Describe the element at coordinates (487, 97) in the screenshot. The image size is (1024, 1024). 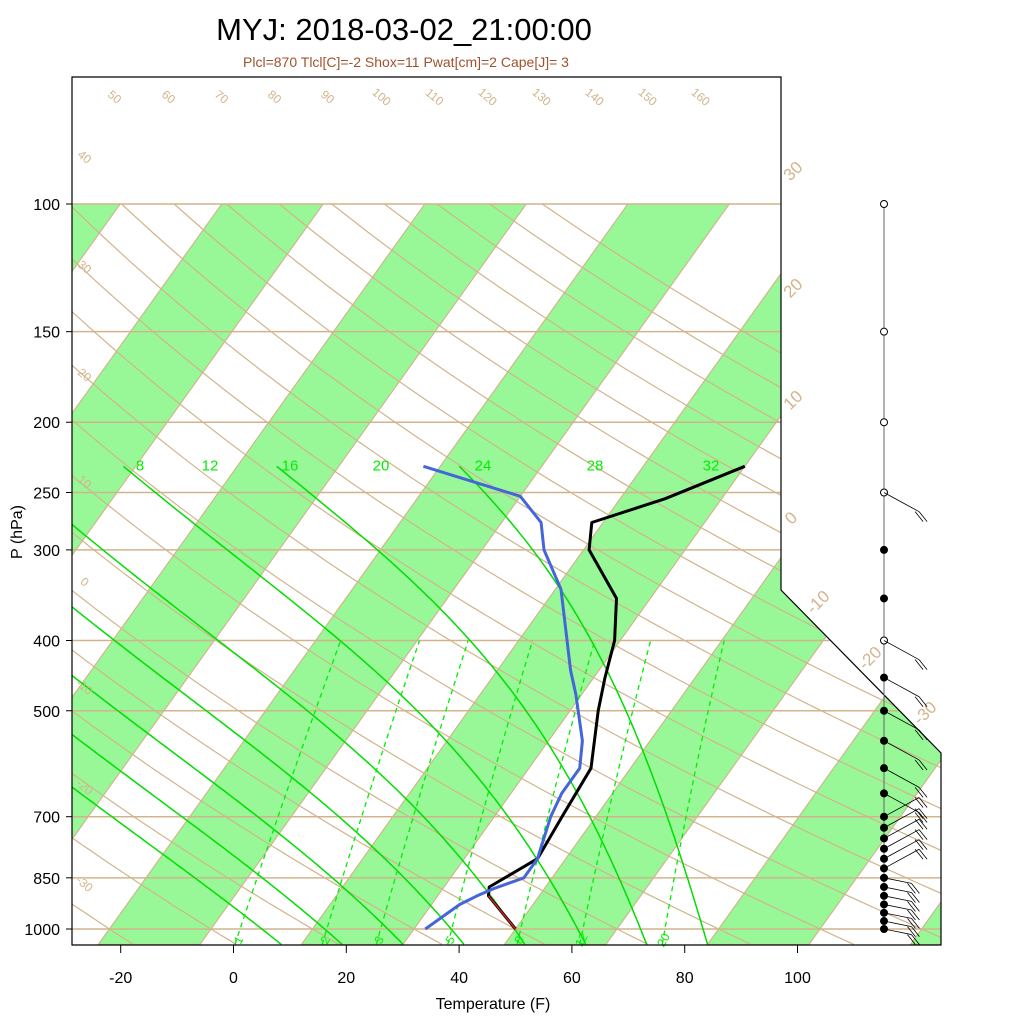
I see `dry-adiabat-label: 120` at that location.